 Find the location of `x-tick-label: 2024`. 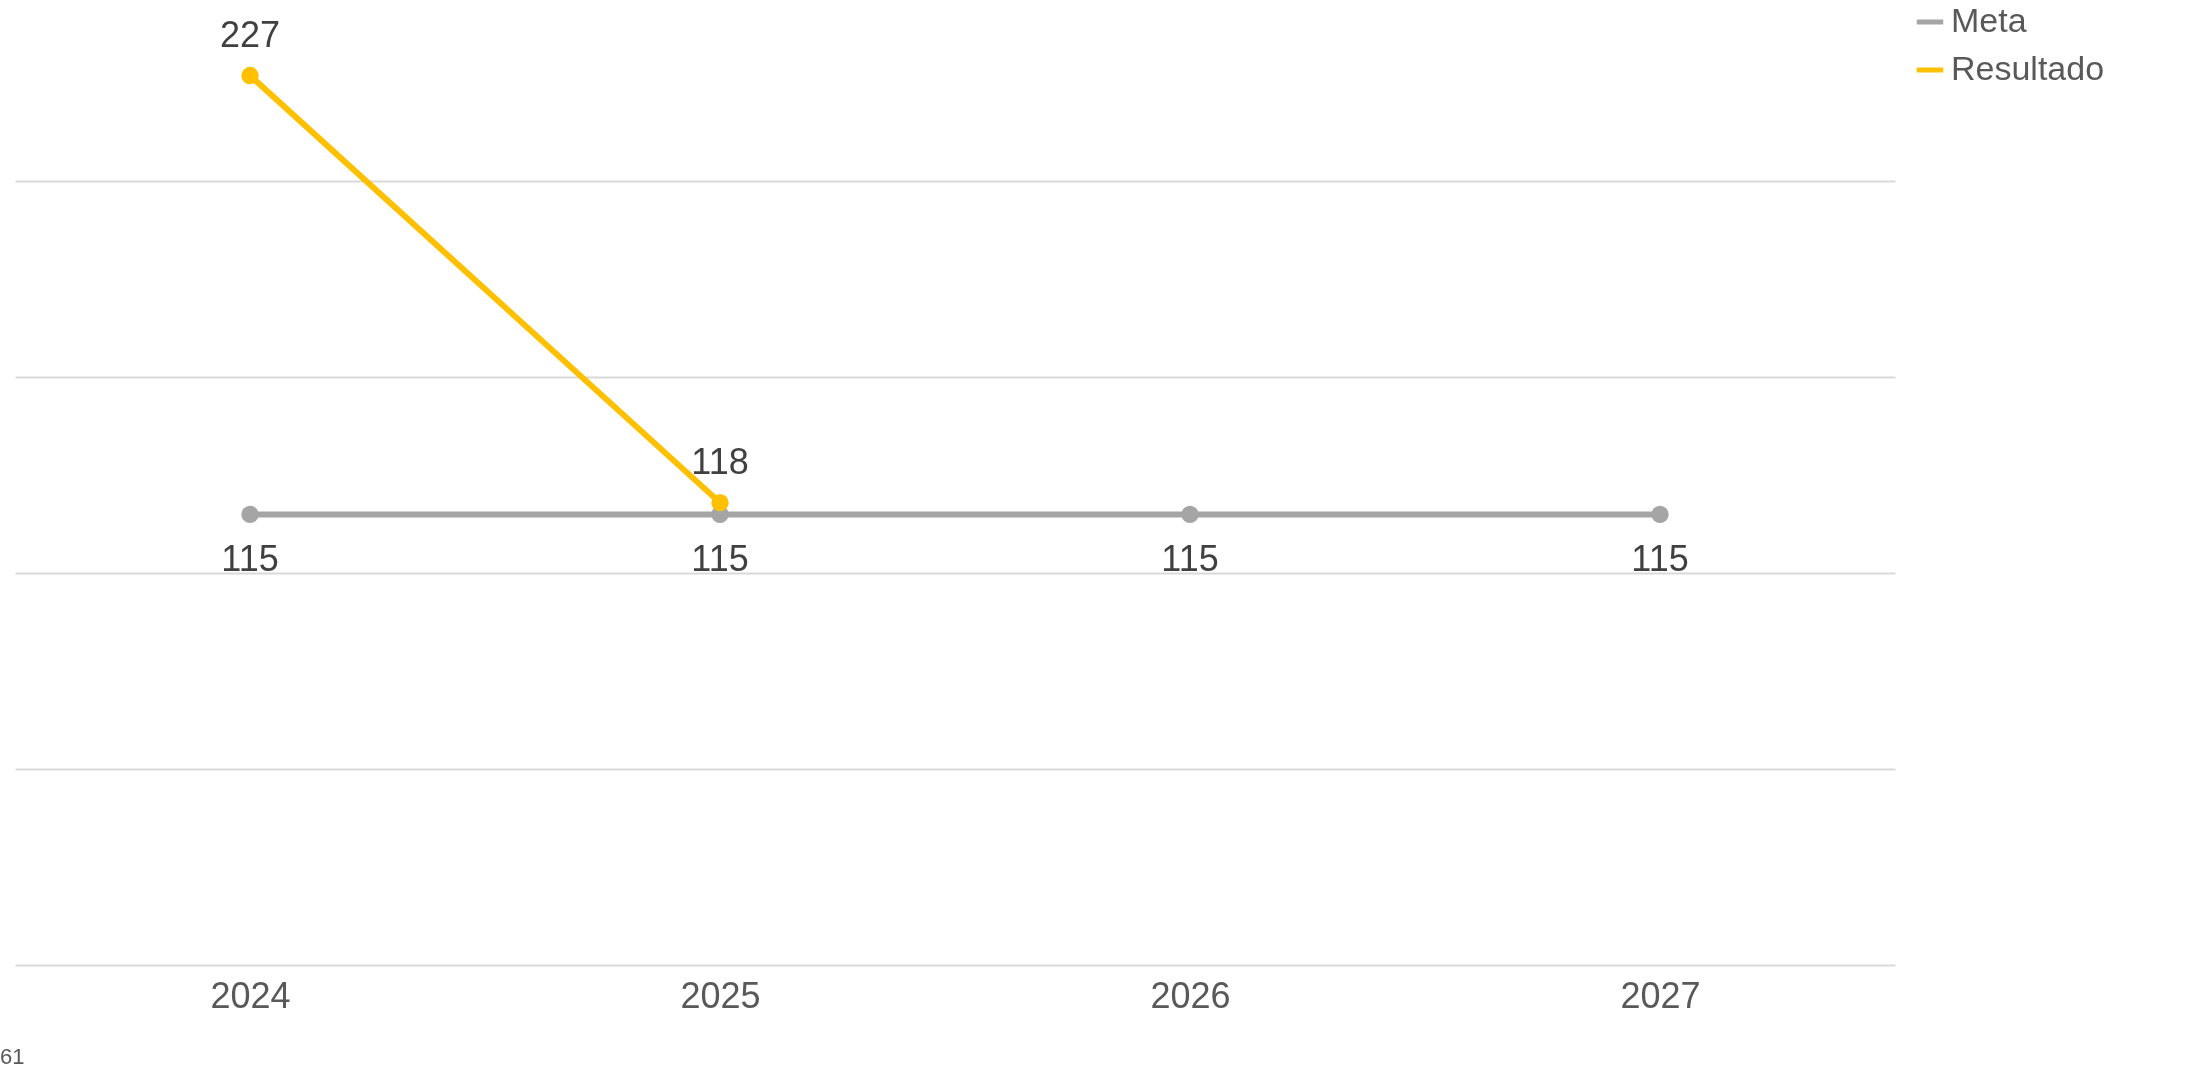

x-tick-label: 2024 is located at coordinates (250, 995).